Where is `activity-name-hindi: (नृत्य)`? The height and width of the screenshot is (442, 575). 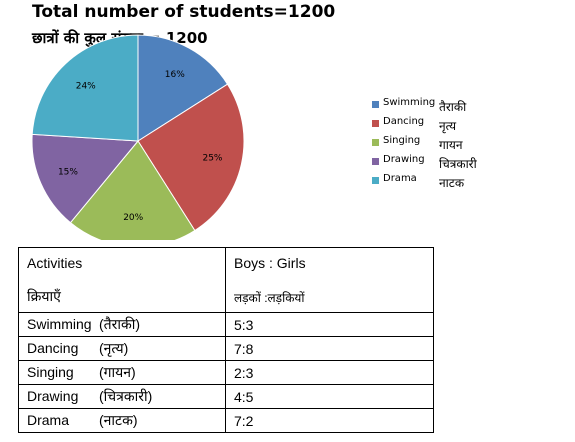 activity-name-hindi: (नृत्य) is located at coordinates (114, 348).